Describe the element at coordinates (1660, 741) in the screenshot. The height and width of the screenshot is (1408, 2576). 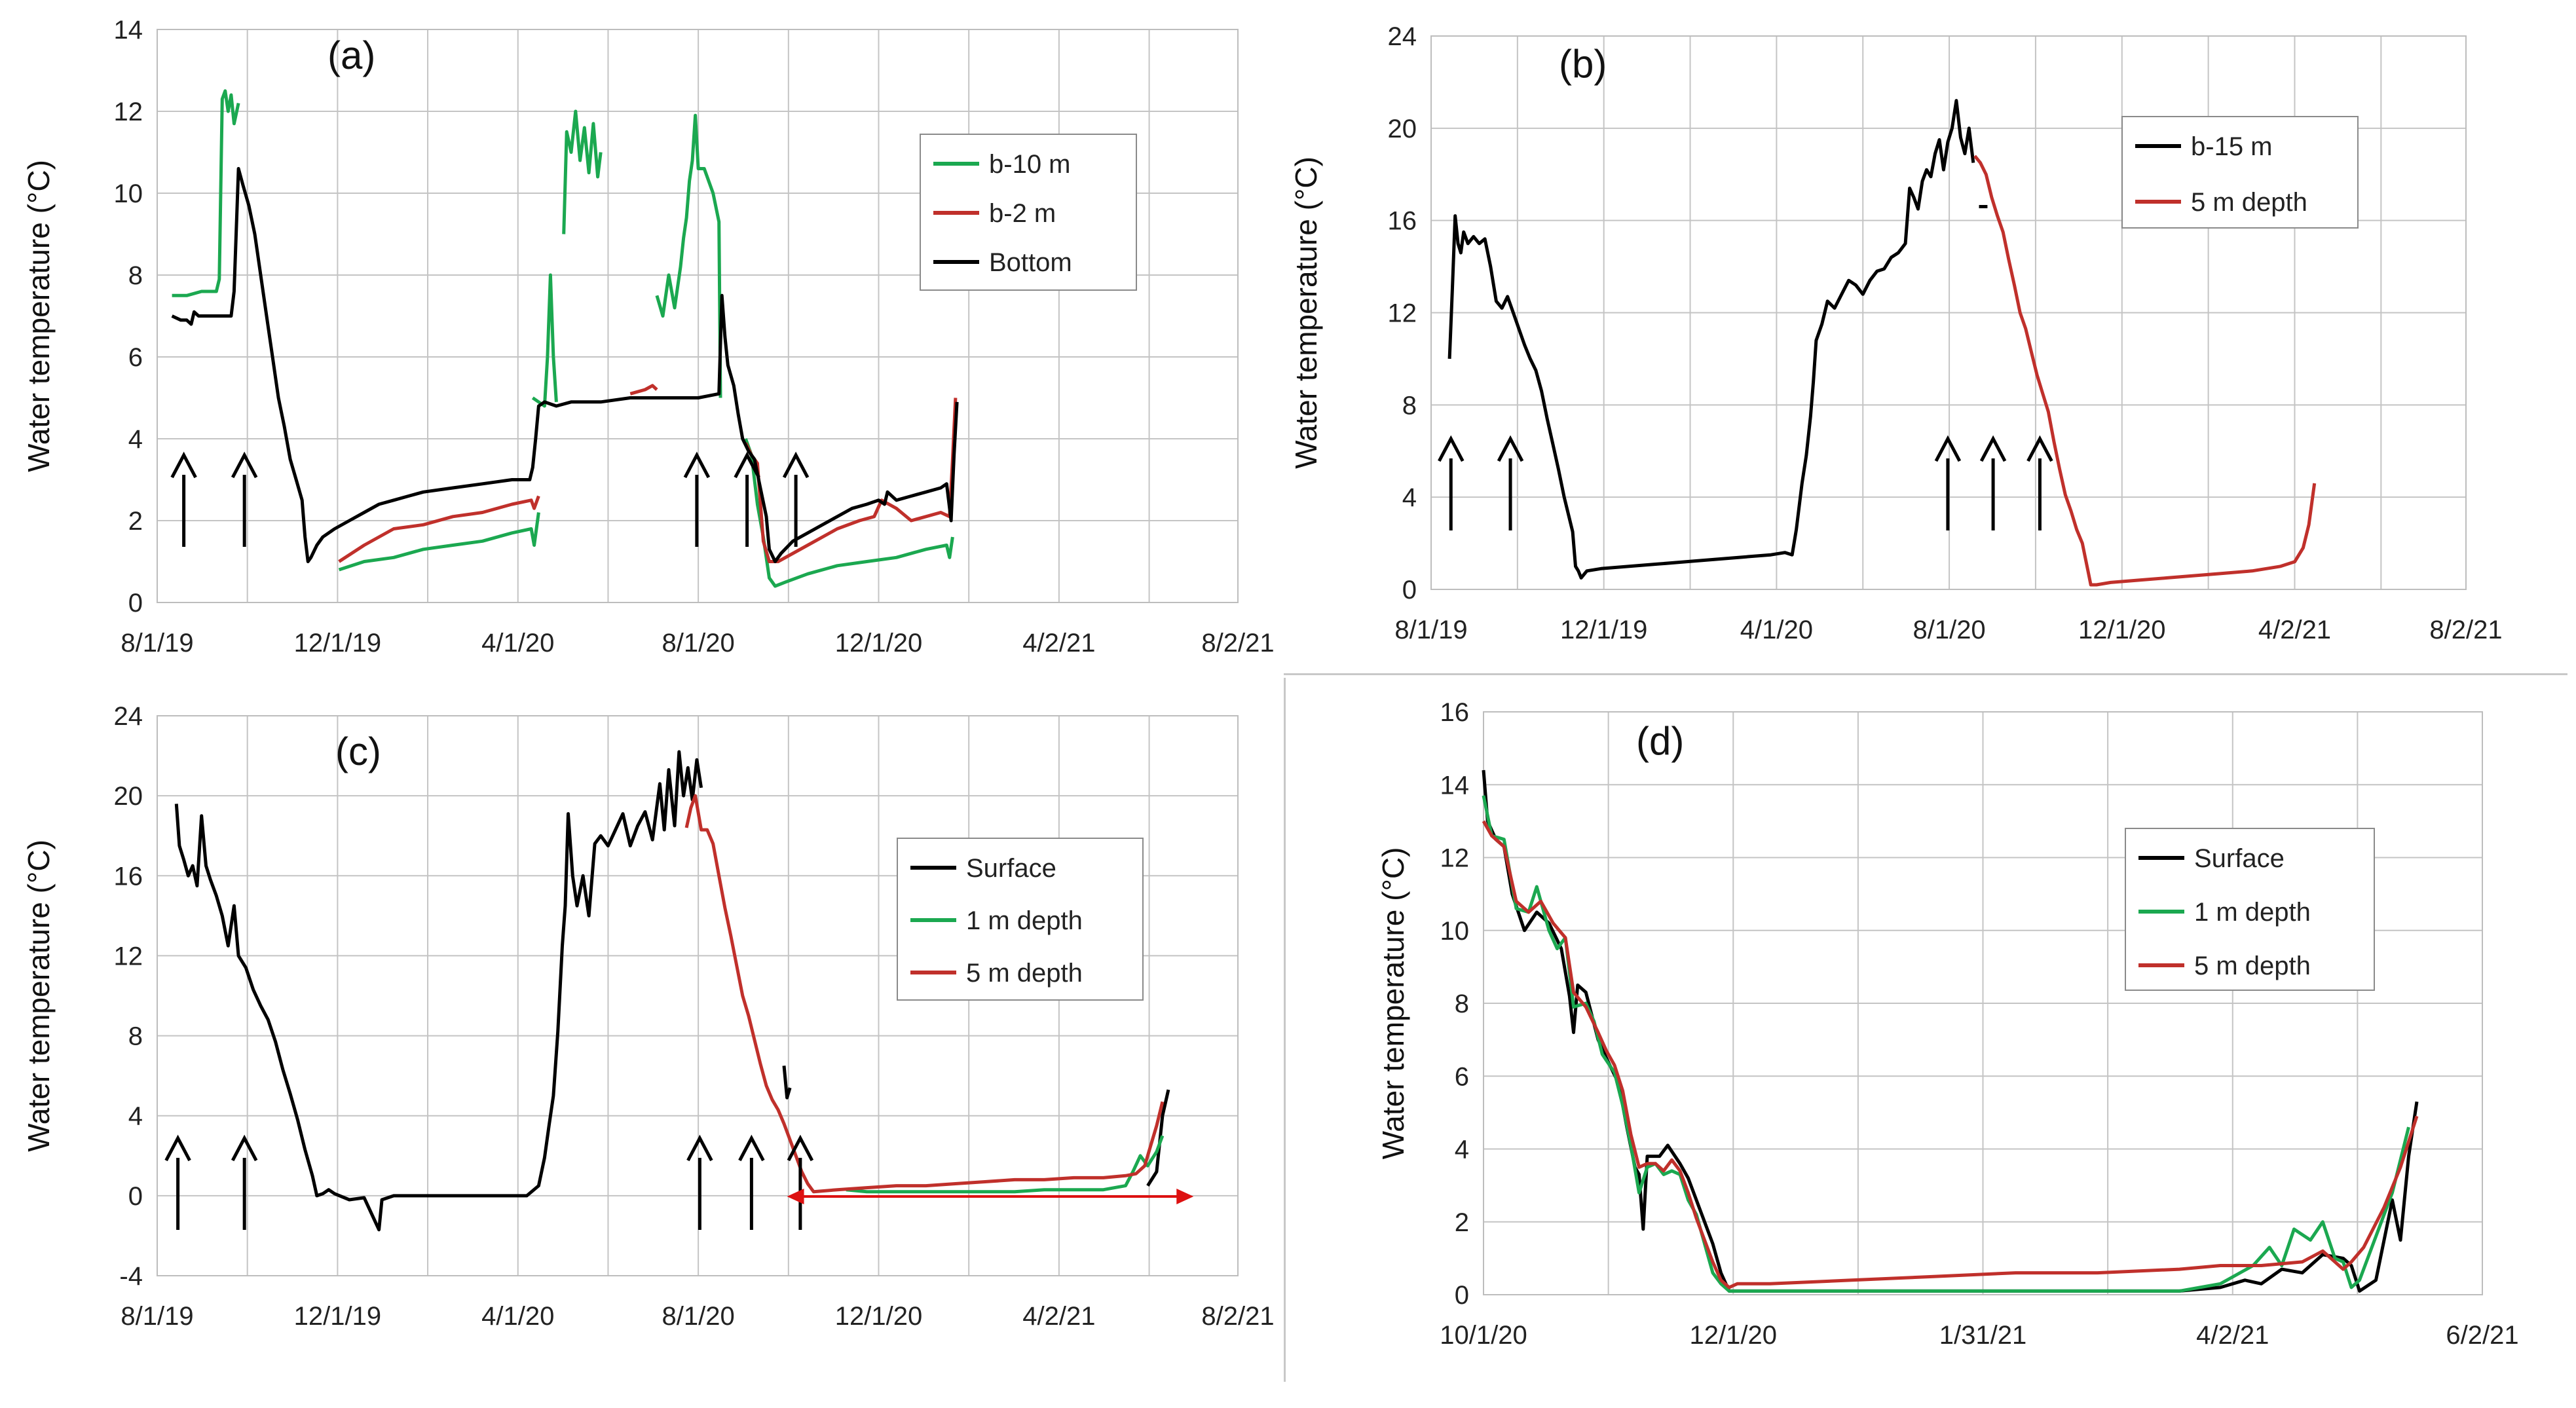
I see `panel-label: (d)` at that location.